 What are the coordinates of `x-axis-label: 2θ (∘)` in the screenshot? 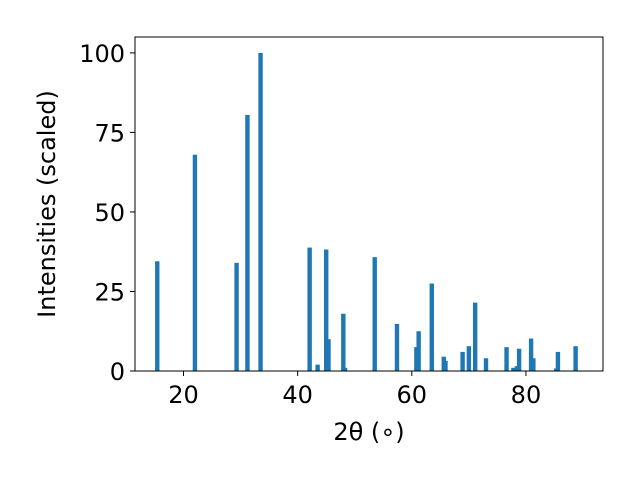 It's located at (368, 432).